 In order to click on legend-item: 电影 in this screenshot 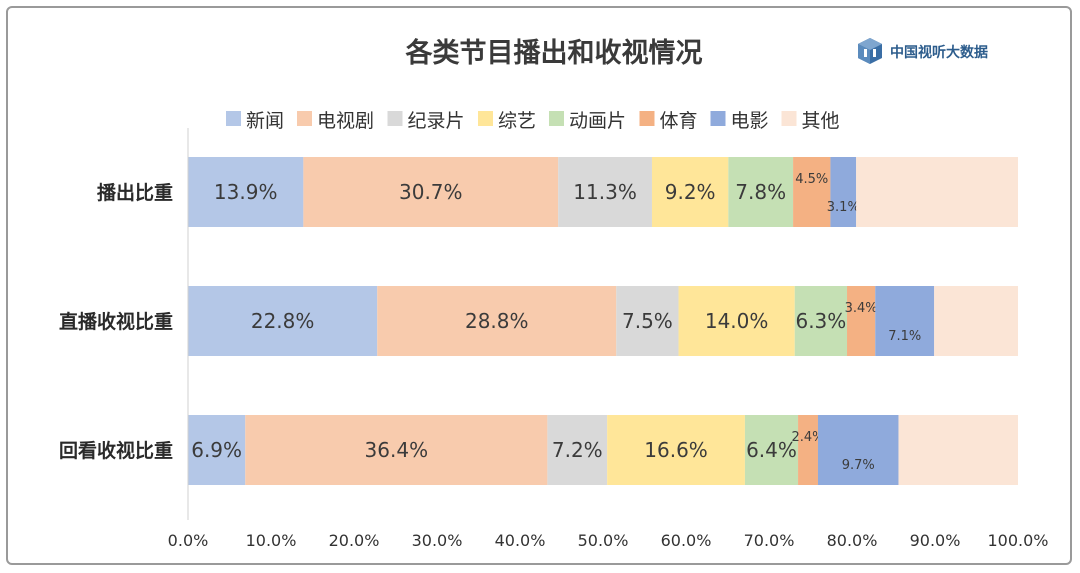, I will do `click(739, 121)`.